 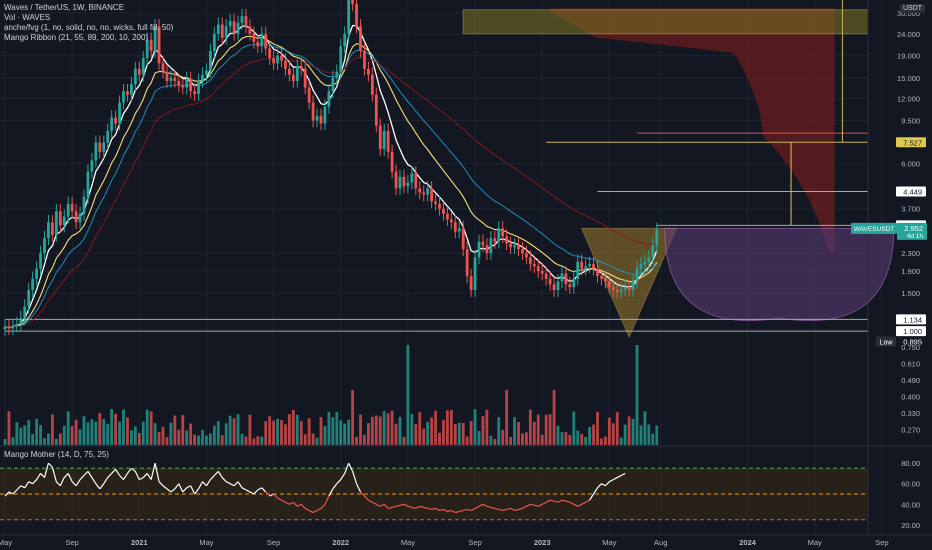 What do you see at coordinates (76, 37) in the screenshot?
I see `mango-ribbon-legend: Mango Ribbon (21, 55, 89, 200, 10, 200)` at bounding box center [76, 37].